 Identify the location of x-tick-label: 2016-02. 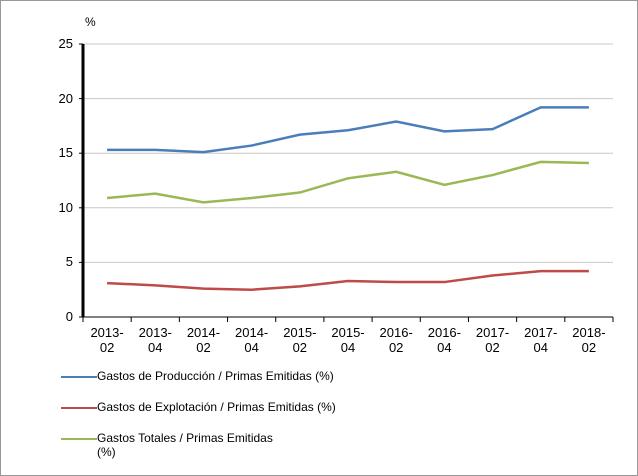
(396, 340).